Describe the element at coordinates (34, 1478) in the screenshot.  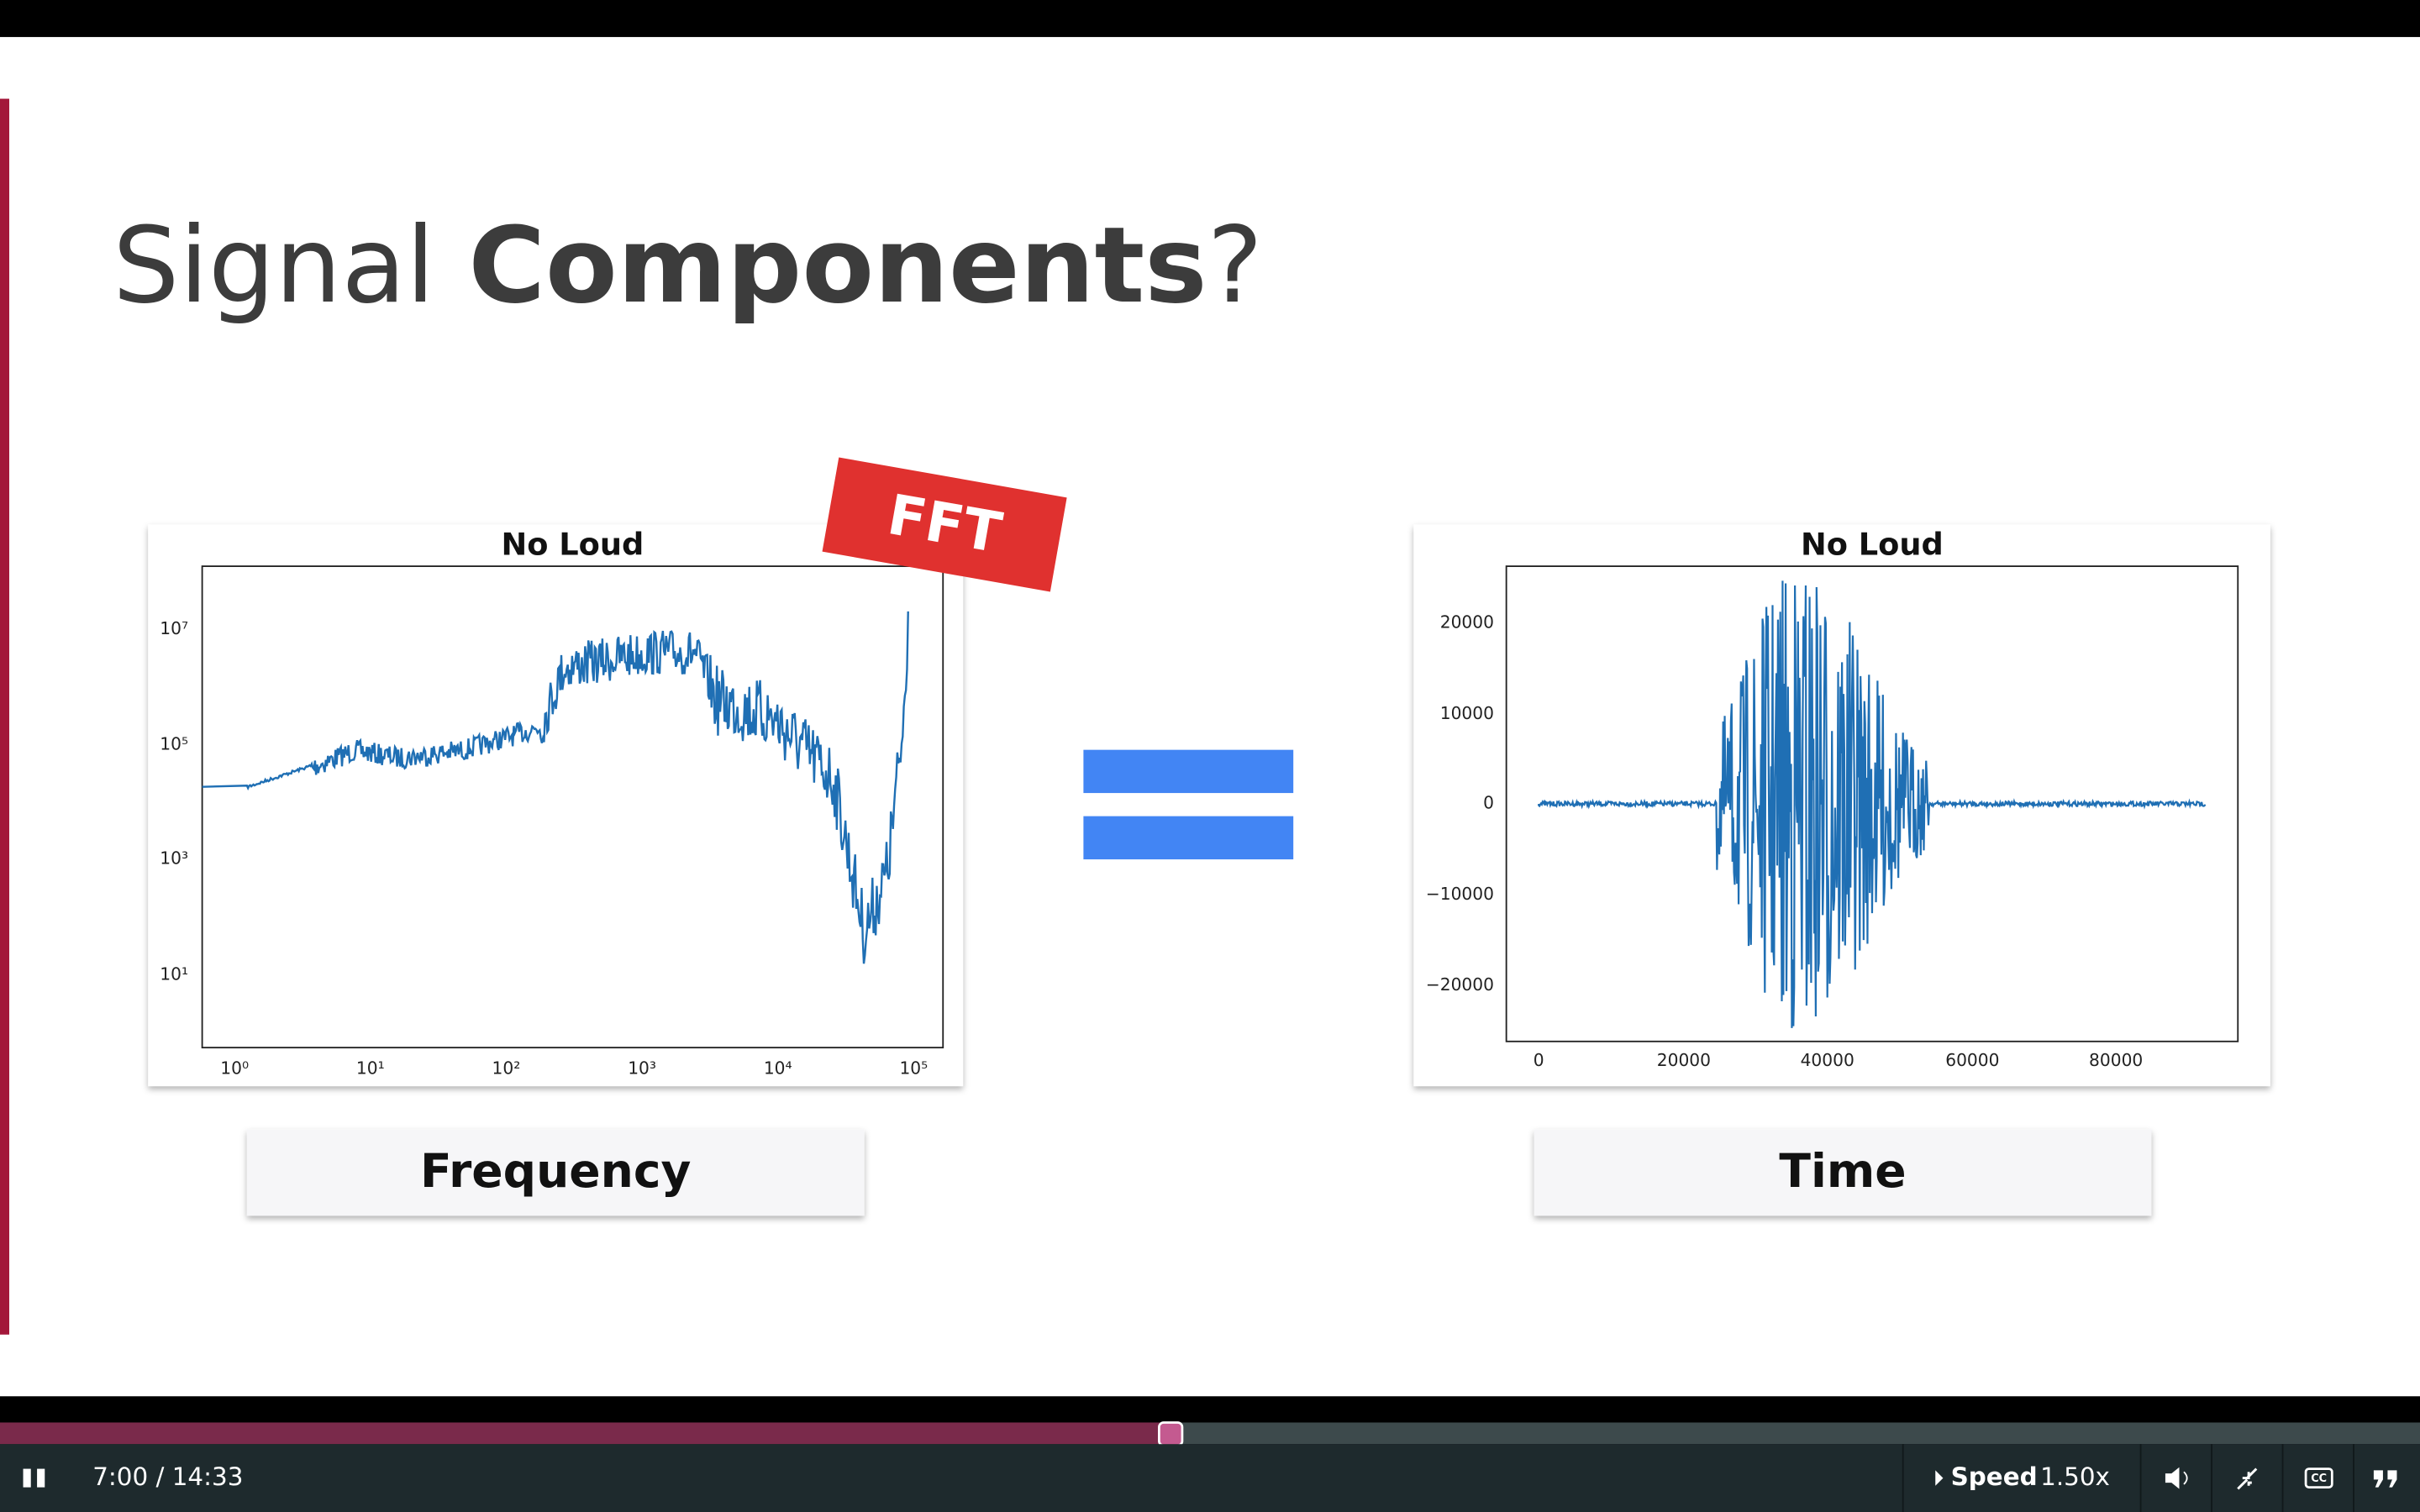
I see `pause-button` at that location.